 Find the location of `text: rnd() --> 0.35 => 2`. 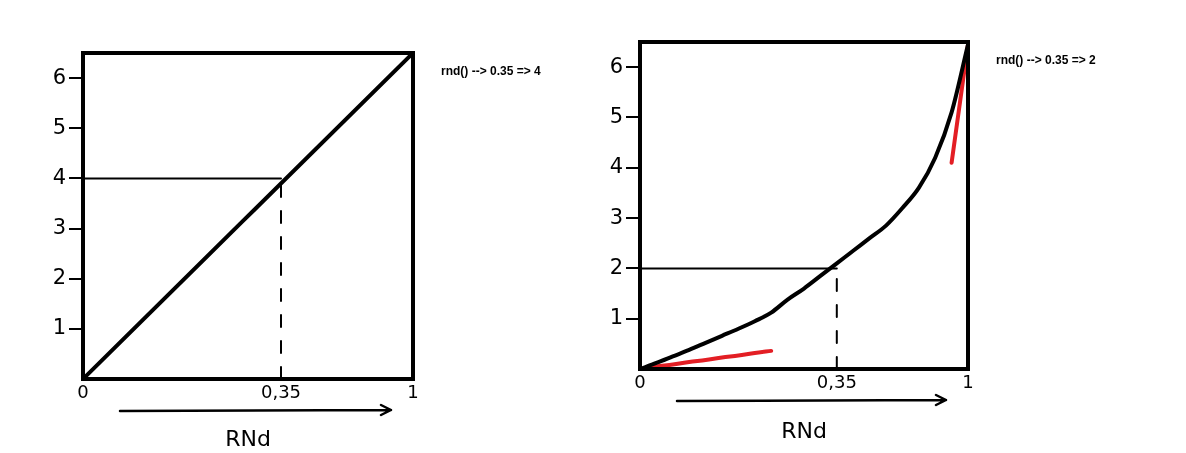

text: rnd() --> 0.35 => 2 is located at coordinates (1046, 60).